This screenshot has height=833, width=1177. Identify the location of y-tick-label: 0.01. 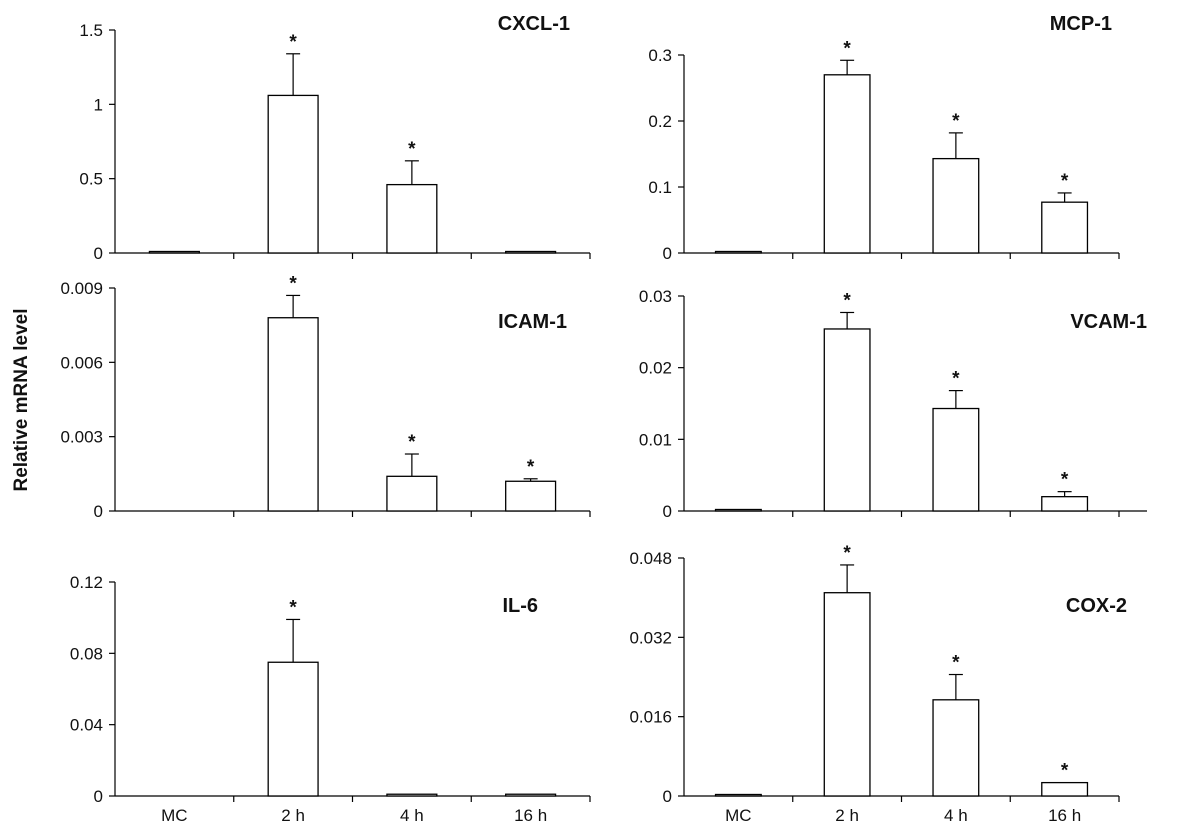
(655, 439).